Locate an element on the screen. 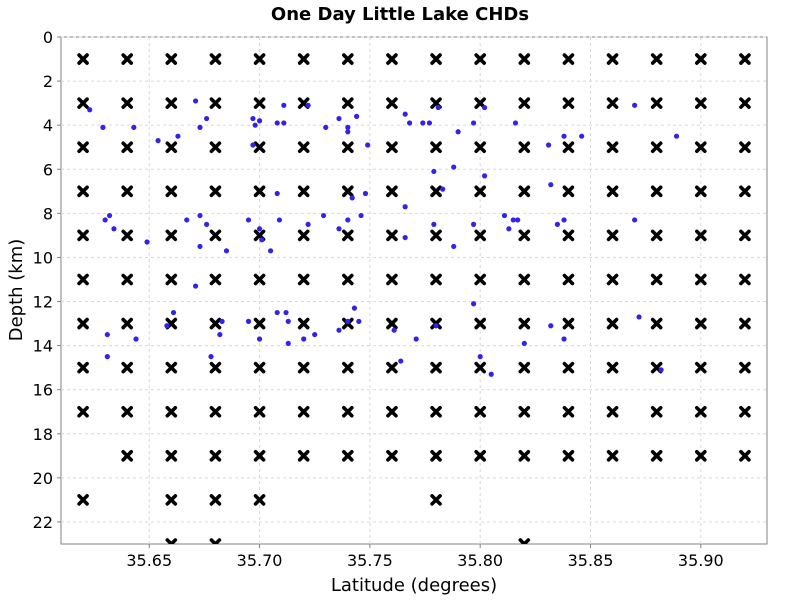  y-tick-label: 12 is located at coordinates (43, 302).